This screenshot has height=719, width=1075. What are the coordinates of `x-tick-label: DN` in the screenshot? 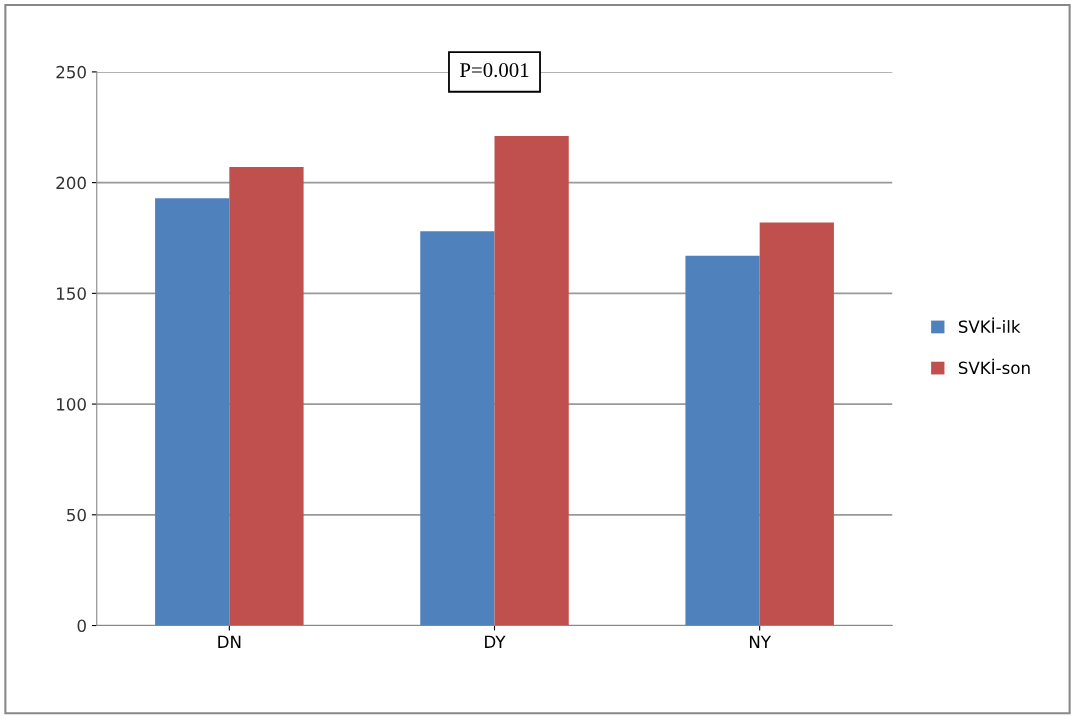 It's located at (229, 641).